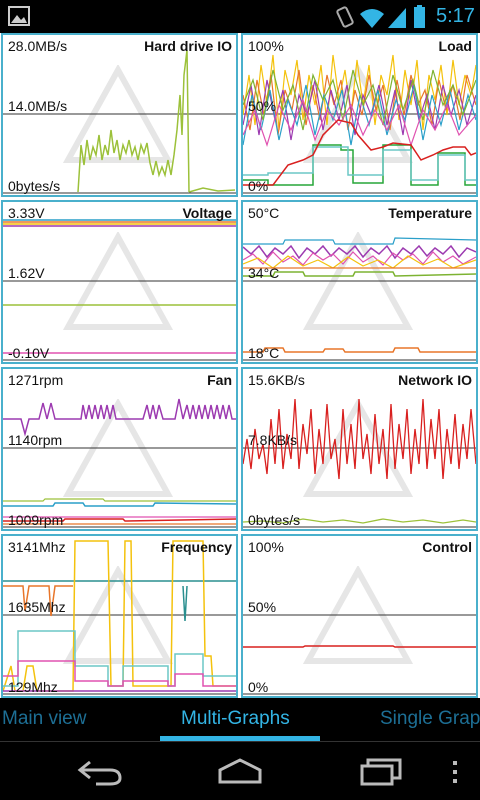  What do you see at coordinates (26, 273) in the screenshot?
I see `axis-mid-label: 1.62V` at bounding box center [26, 273].